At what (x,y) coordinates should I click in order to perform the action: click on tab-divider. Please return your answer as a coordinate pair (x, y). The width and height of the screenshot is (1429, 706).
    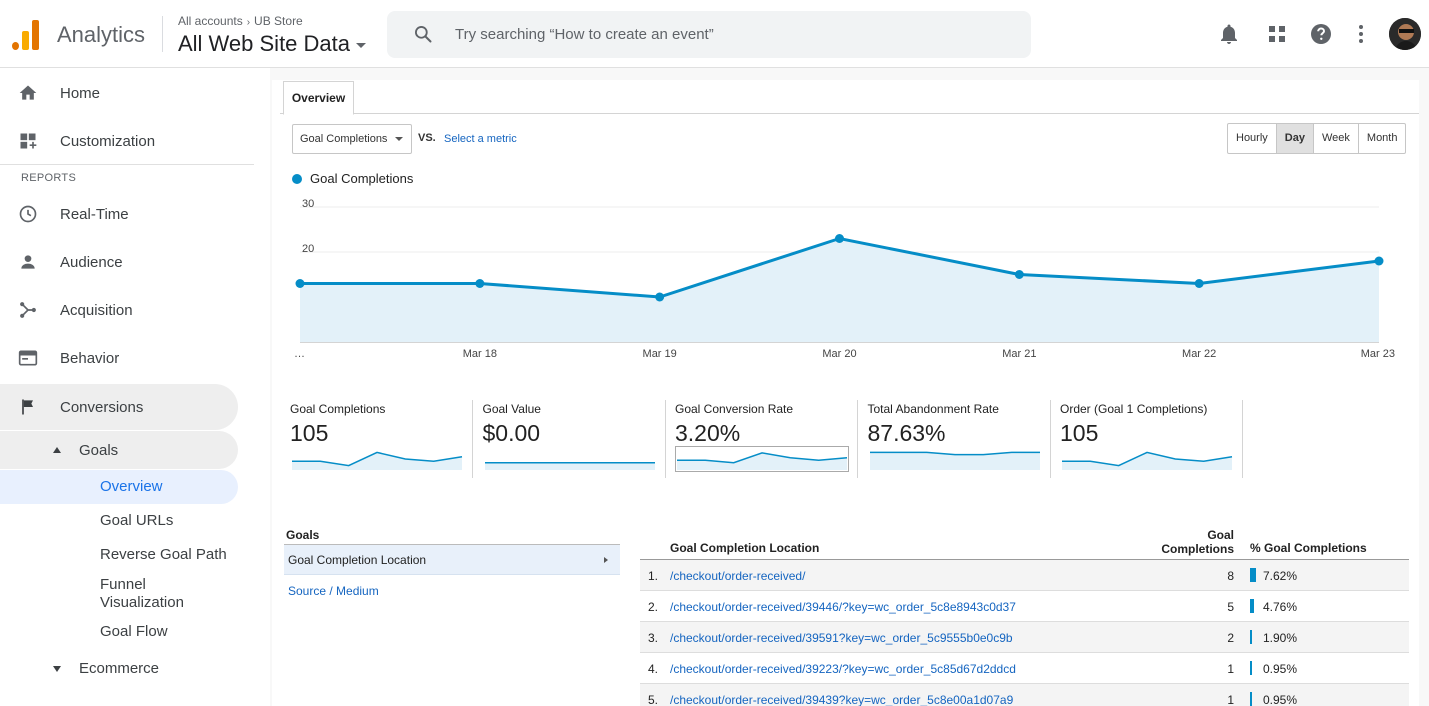
    Looking at the image, I should click on (849, 113).